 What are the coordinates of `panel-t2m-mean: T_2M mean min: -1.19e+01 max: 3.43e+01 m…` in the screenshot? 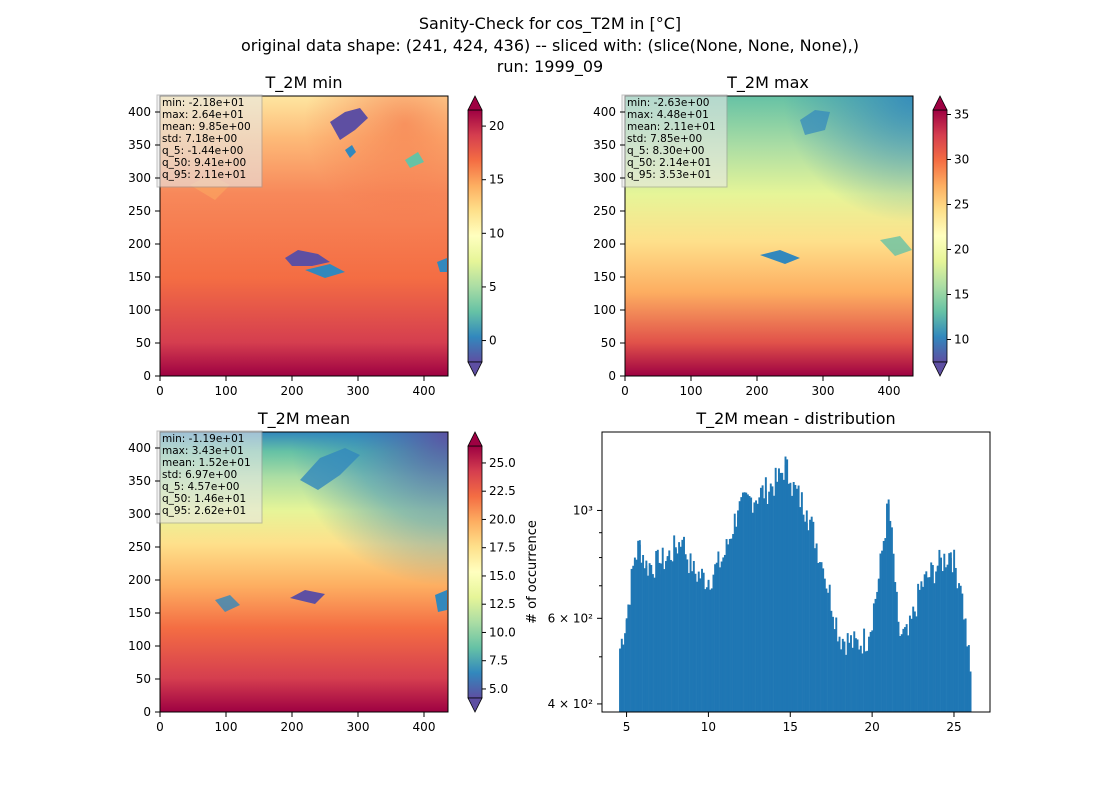 It's located at (322, 571).